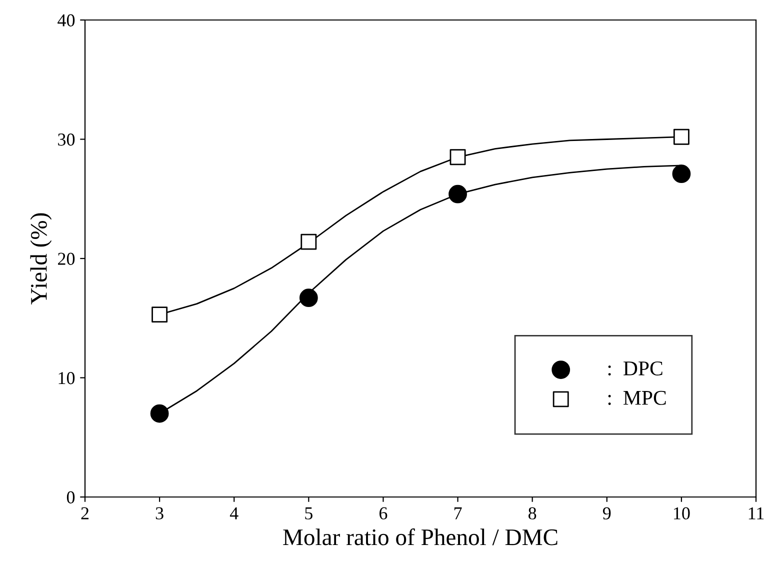 The image size is (778, 573). I want to click on x-tick-label: 7, so click(458, 513).